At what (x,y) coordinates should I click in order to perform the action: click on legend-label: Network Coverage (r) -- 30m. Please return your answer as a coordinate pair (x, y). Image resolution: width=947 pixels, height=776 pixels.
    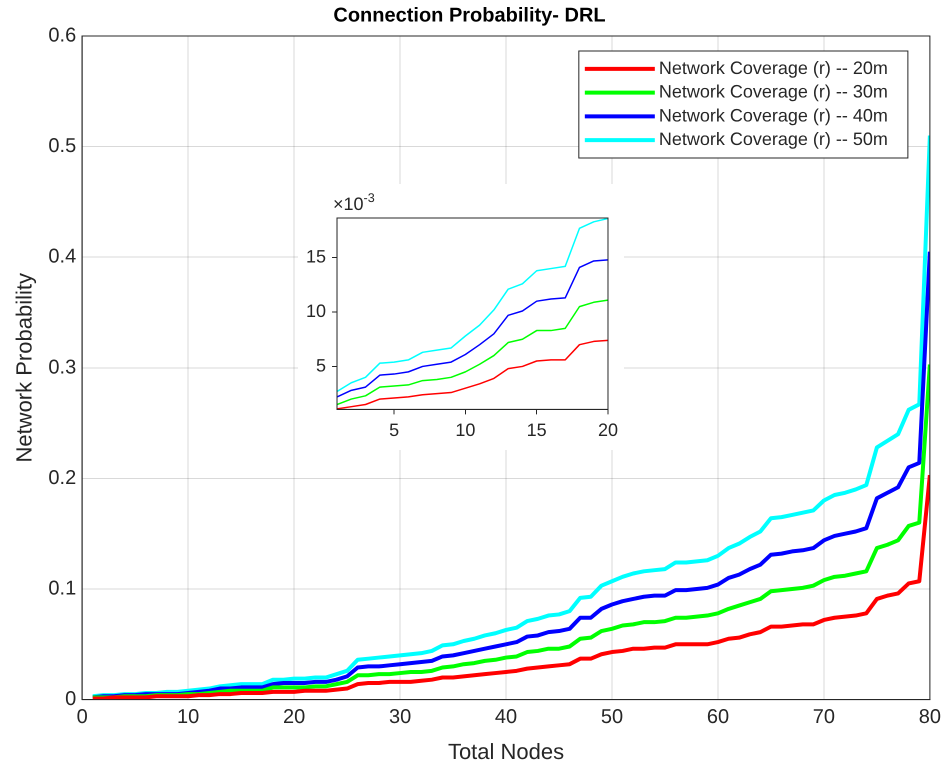
    Looking at the image, I should click on (773, 92).